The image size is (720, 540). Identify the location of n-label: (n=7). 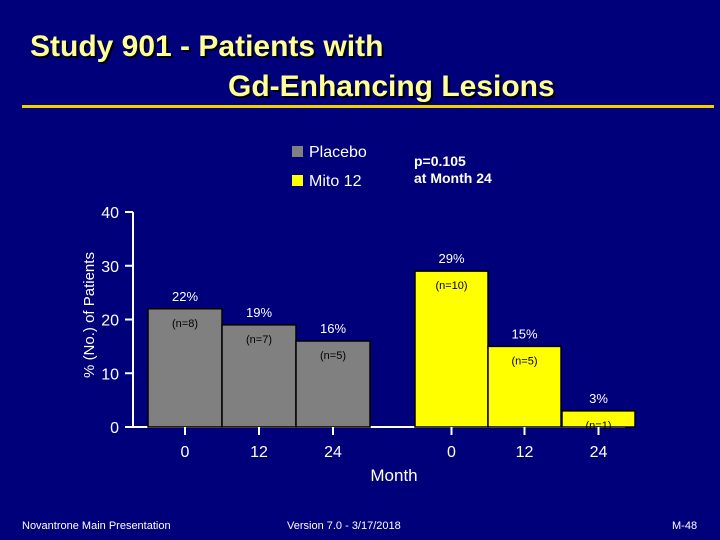
(259, 340).